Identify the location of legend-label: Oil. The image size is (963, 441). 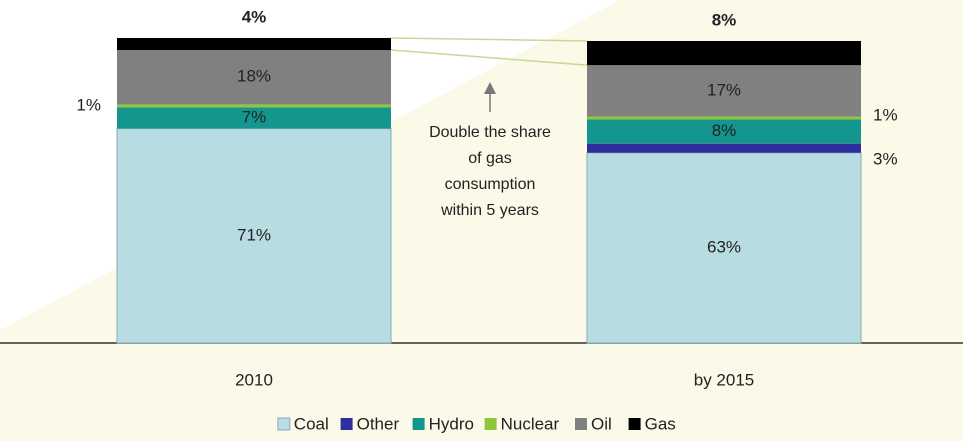
(601, 423).